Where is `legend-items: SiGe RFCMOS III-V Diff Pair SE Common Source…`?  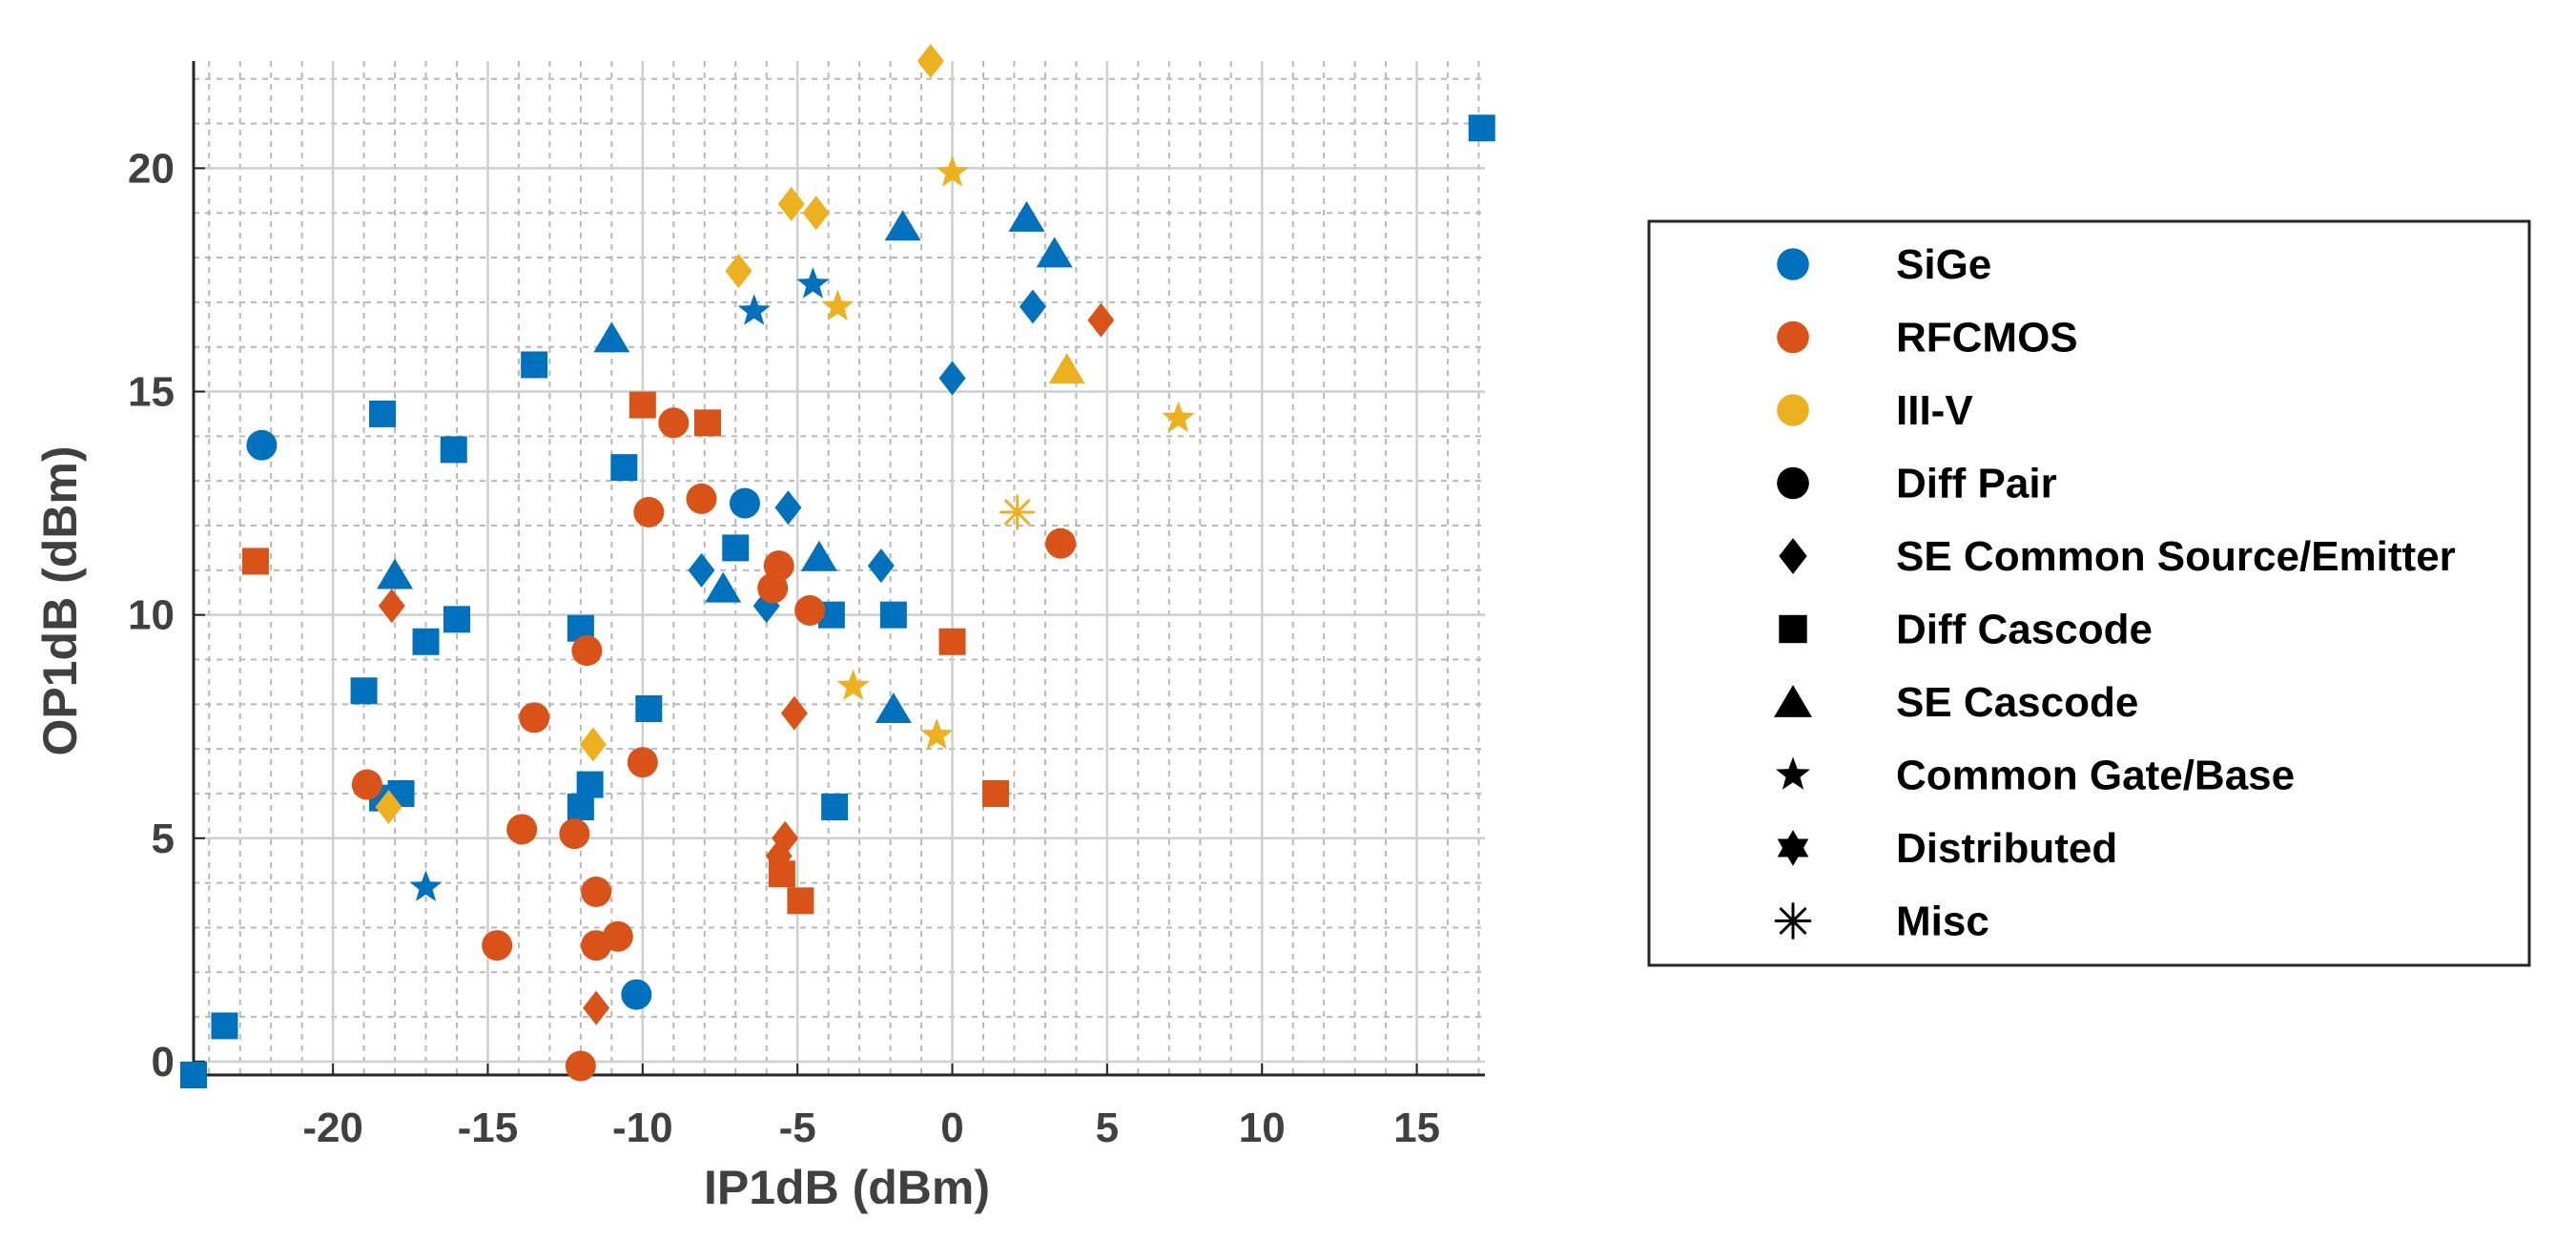
legend-items: SiGe RFCMOS III-V Diff Pair SE Common Source… is located at coordinates (2115, 593).